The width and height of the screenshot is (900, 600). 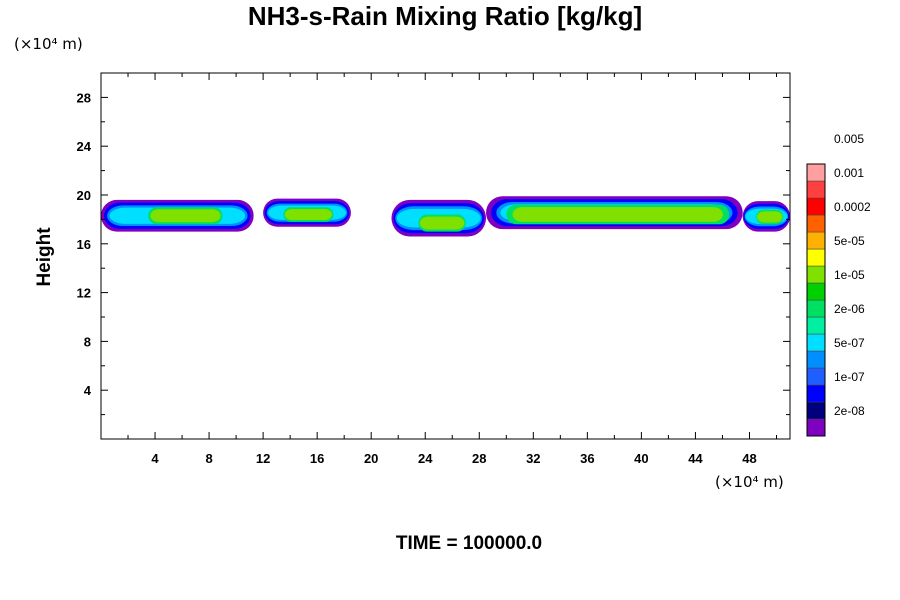 I want to click on x-tick-label: 44, so click(x=695, y=458).